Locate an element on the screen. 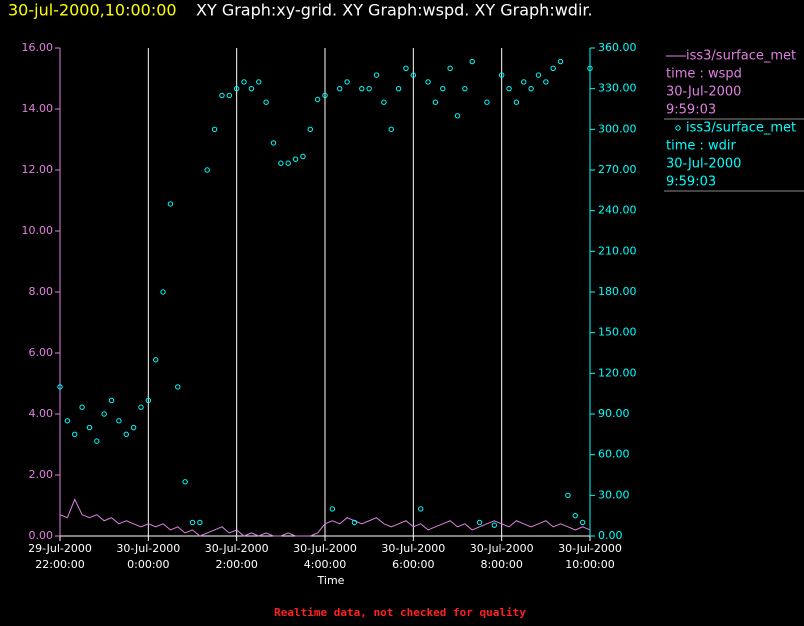 The image size is (804, 626). x-tick-label: 22:00:00 is located at coordinates (59, 564).